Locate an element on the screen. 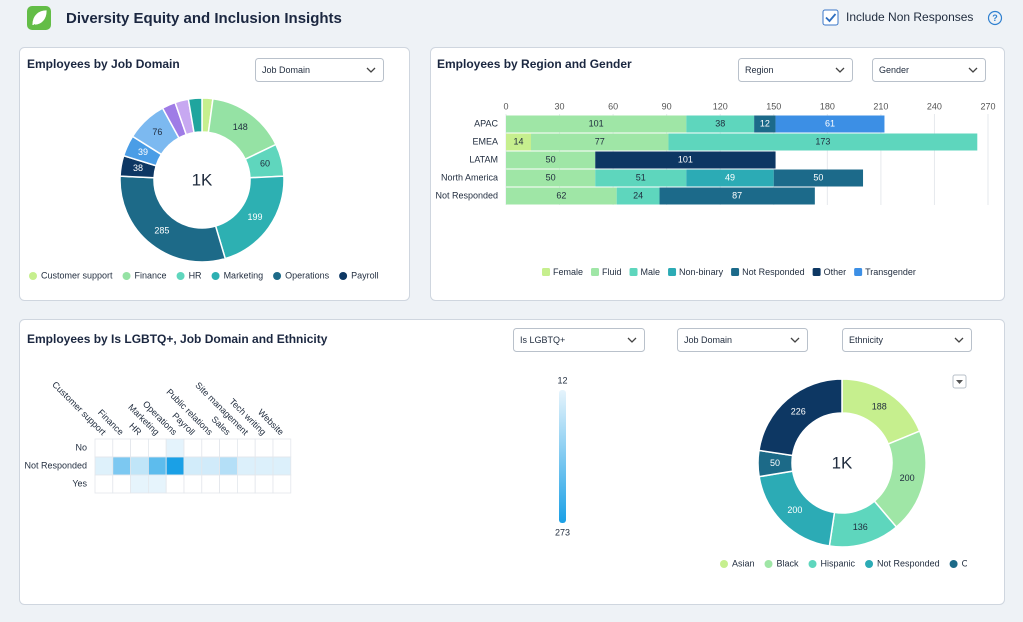 The height and width of the screenshot is (622, 1023). x-tick-label: 240 is located at coordinates (934, 106).